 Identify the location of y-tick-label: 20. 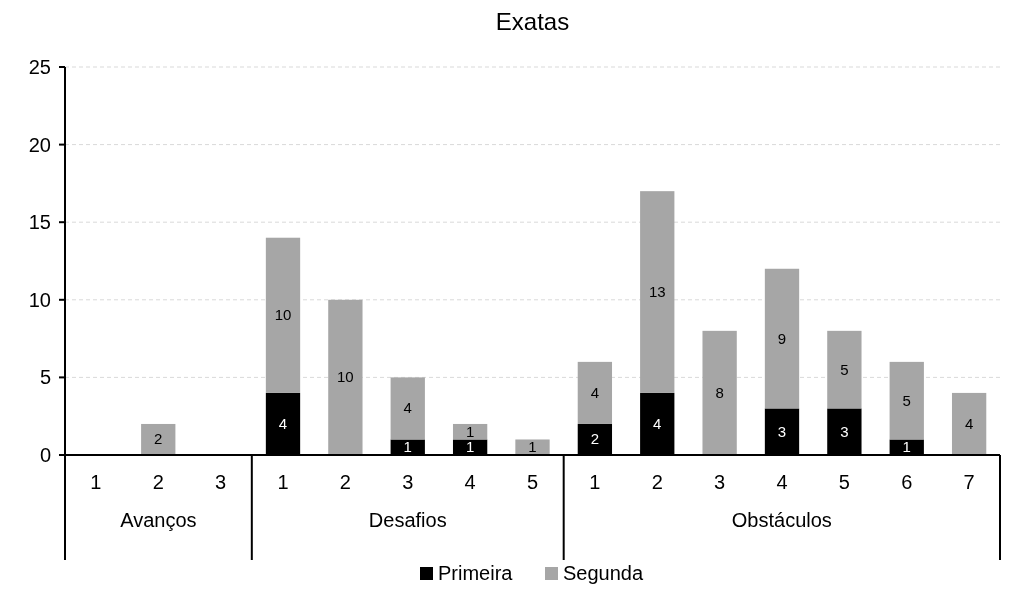
(39, 144).